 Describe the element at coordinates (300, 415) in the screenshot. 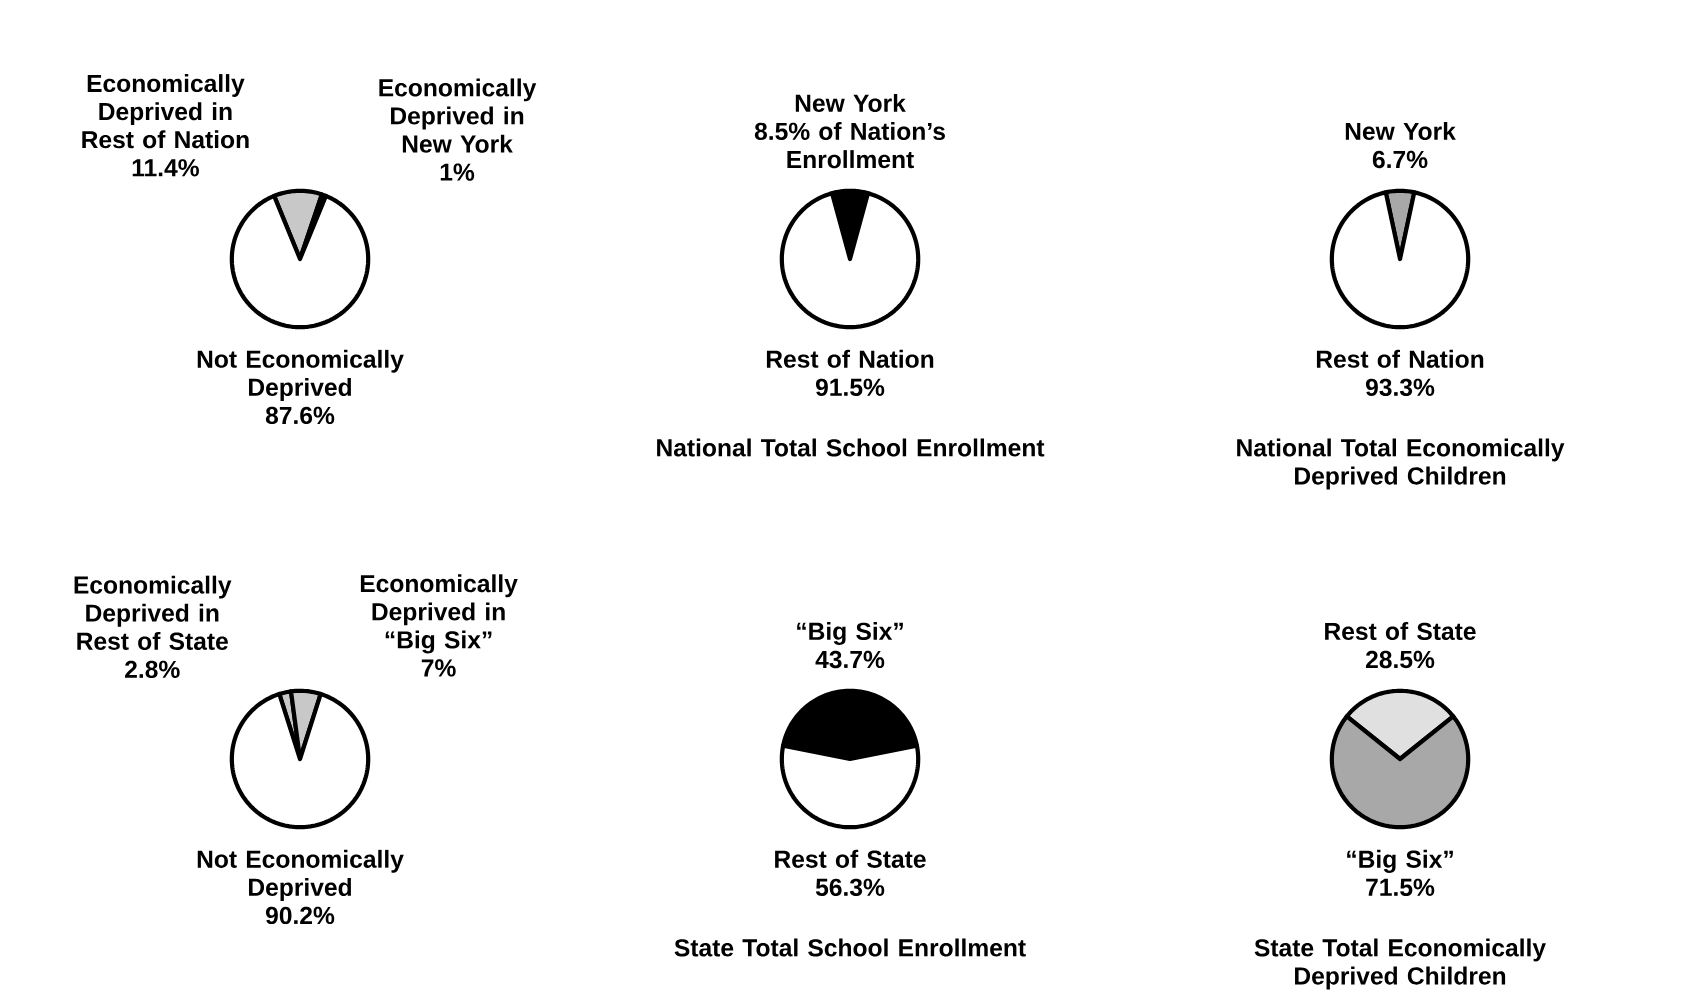

I see `data-label: 87.6%` at that location.